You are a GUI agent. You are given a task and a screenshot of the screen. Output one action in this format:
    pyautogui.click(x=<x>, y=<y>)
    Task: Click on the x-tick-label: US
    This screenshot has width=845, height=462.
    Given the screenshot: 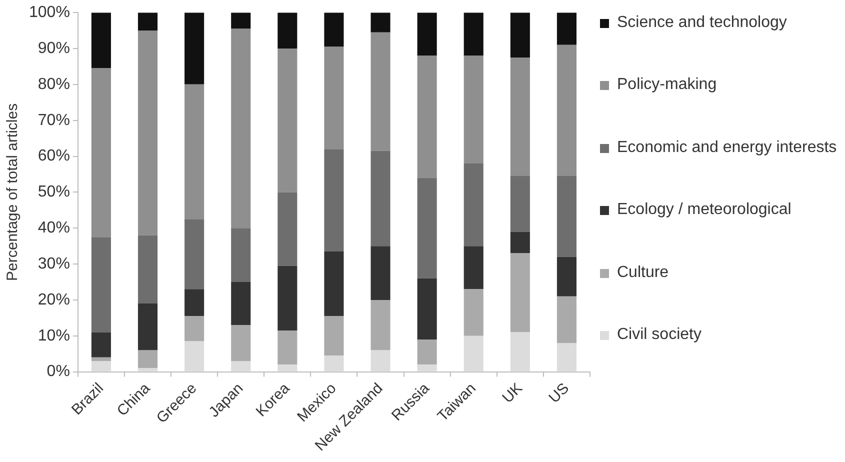 What is the action you would take?
    pyautogui.click(x=559, y=393)
    